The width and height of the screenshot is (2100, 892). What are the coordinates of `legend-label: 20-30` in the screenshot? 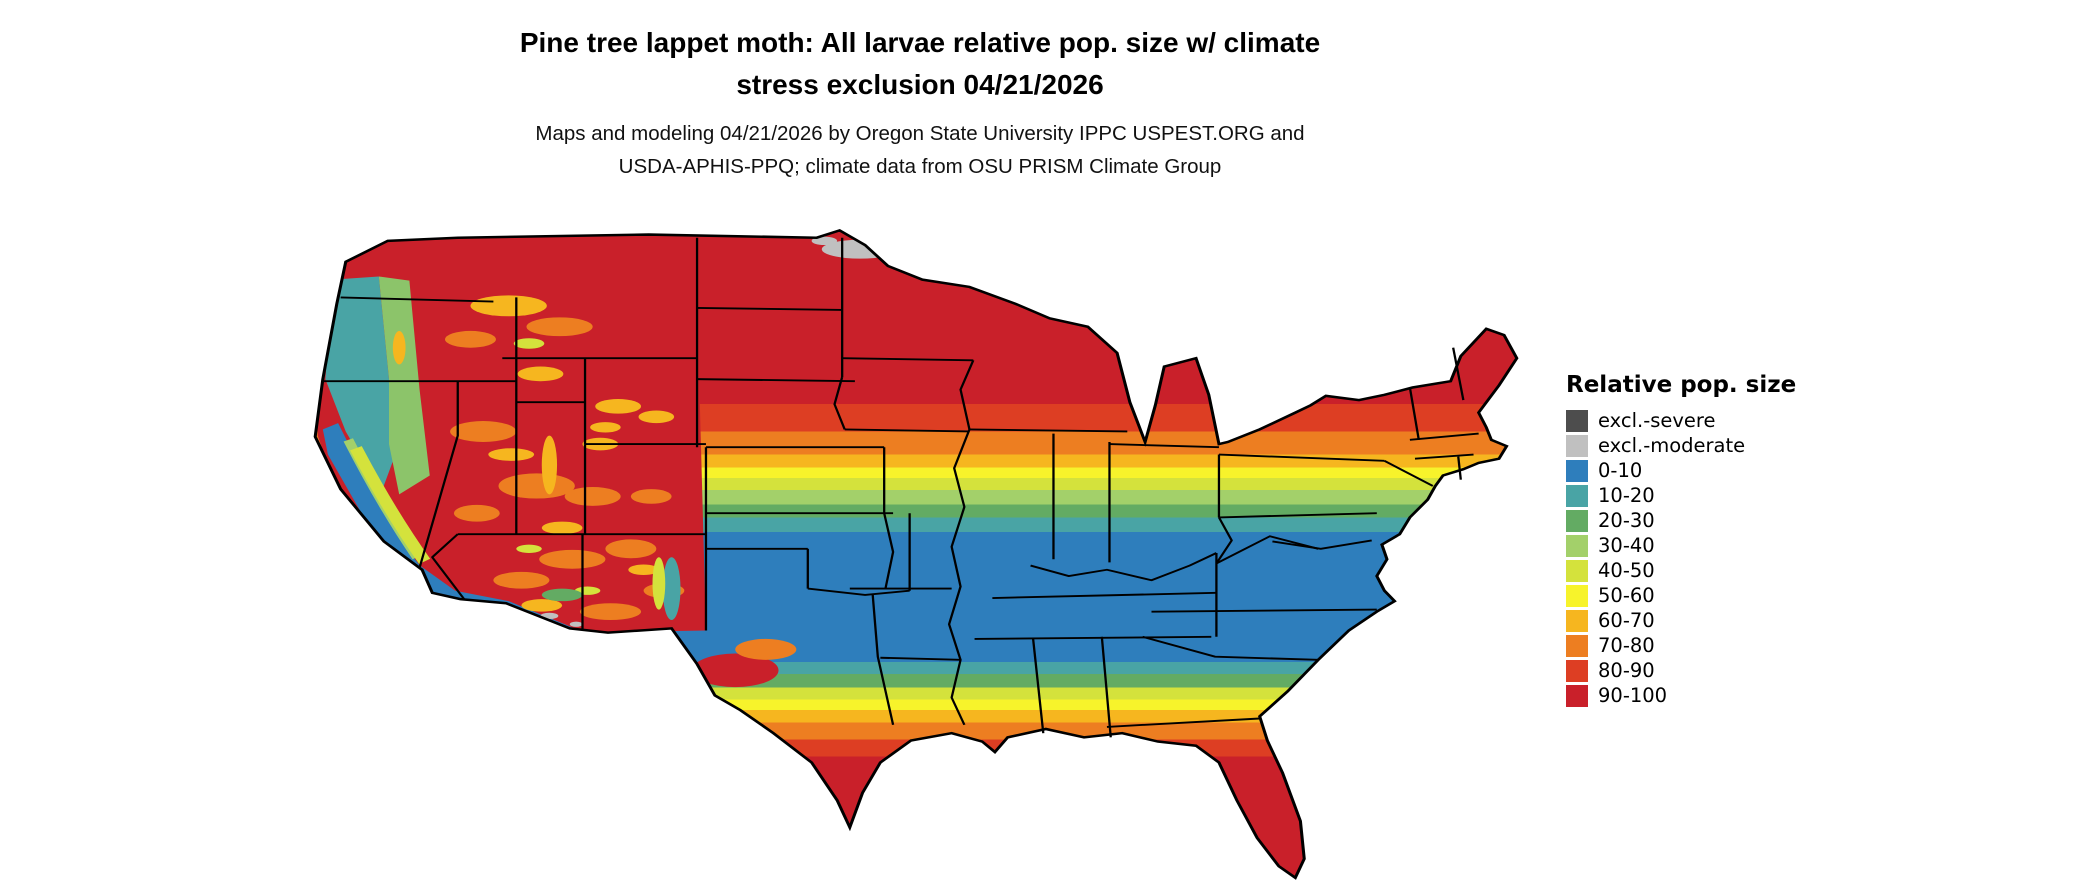 It's located at (1626, 520).